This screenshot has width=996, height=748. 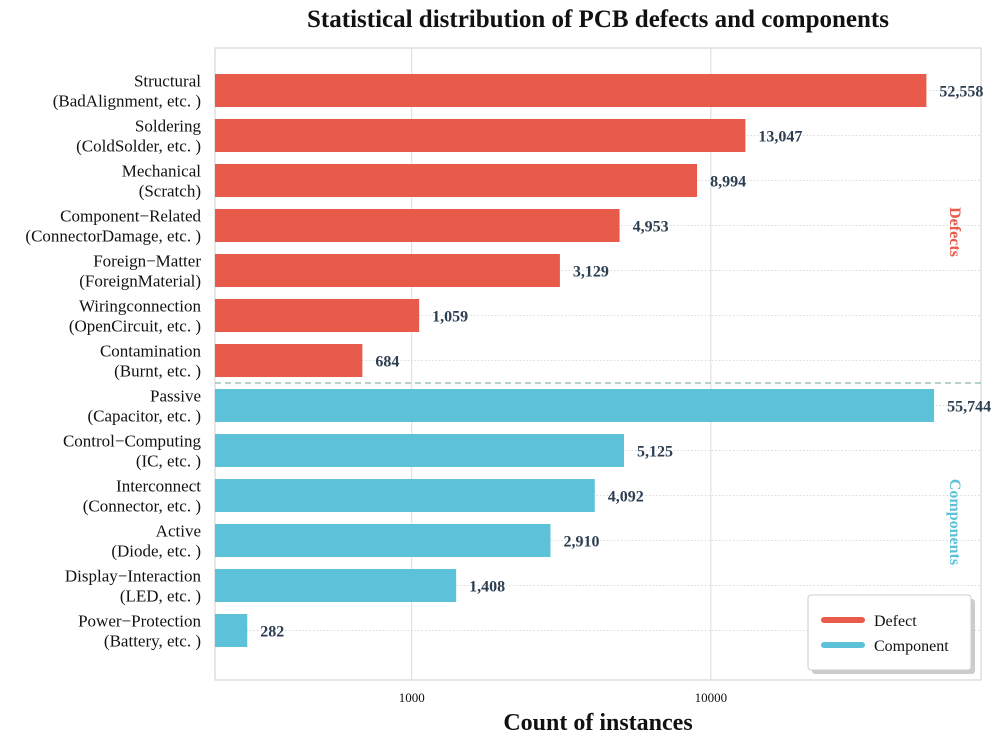 I want to click on category-sublabel: (OpenCircuit, etc. ), so click(x=135, y=326).